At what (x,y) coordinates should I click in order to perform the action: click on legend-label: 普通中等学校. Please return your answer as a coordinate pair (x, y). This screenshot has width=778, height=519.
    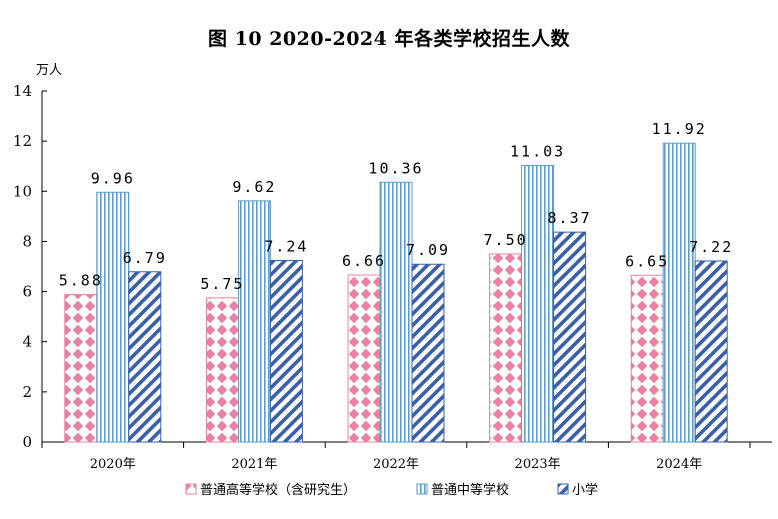
    Looking at the image, I should click on (470, 490).